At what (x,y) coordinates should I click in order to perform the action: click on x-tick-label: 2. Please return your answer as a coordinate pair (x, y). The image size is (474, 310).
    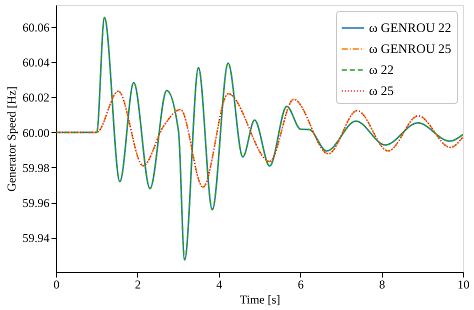
    Looking at the image, I should click on (137, 285).